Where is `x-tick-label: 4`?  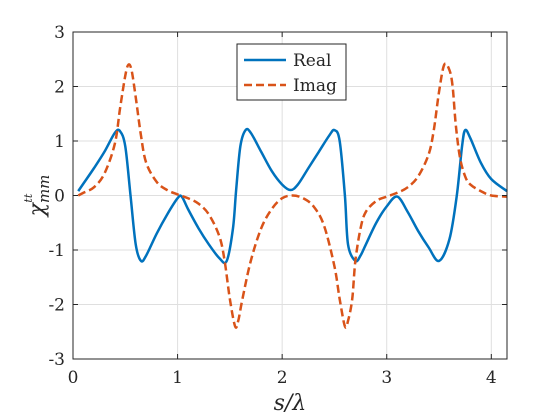 x-tick-label: 4 is located at coordinates (491, 378).